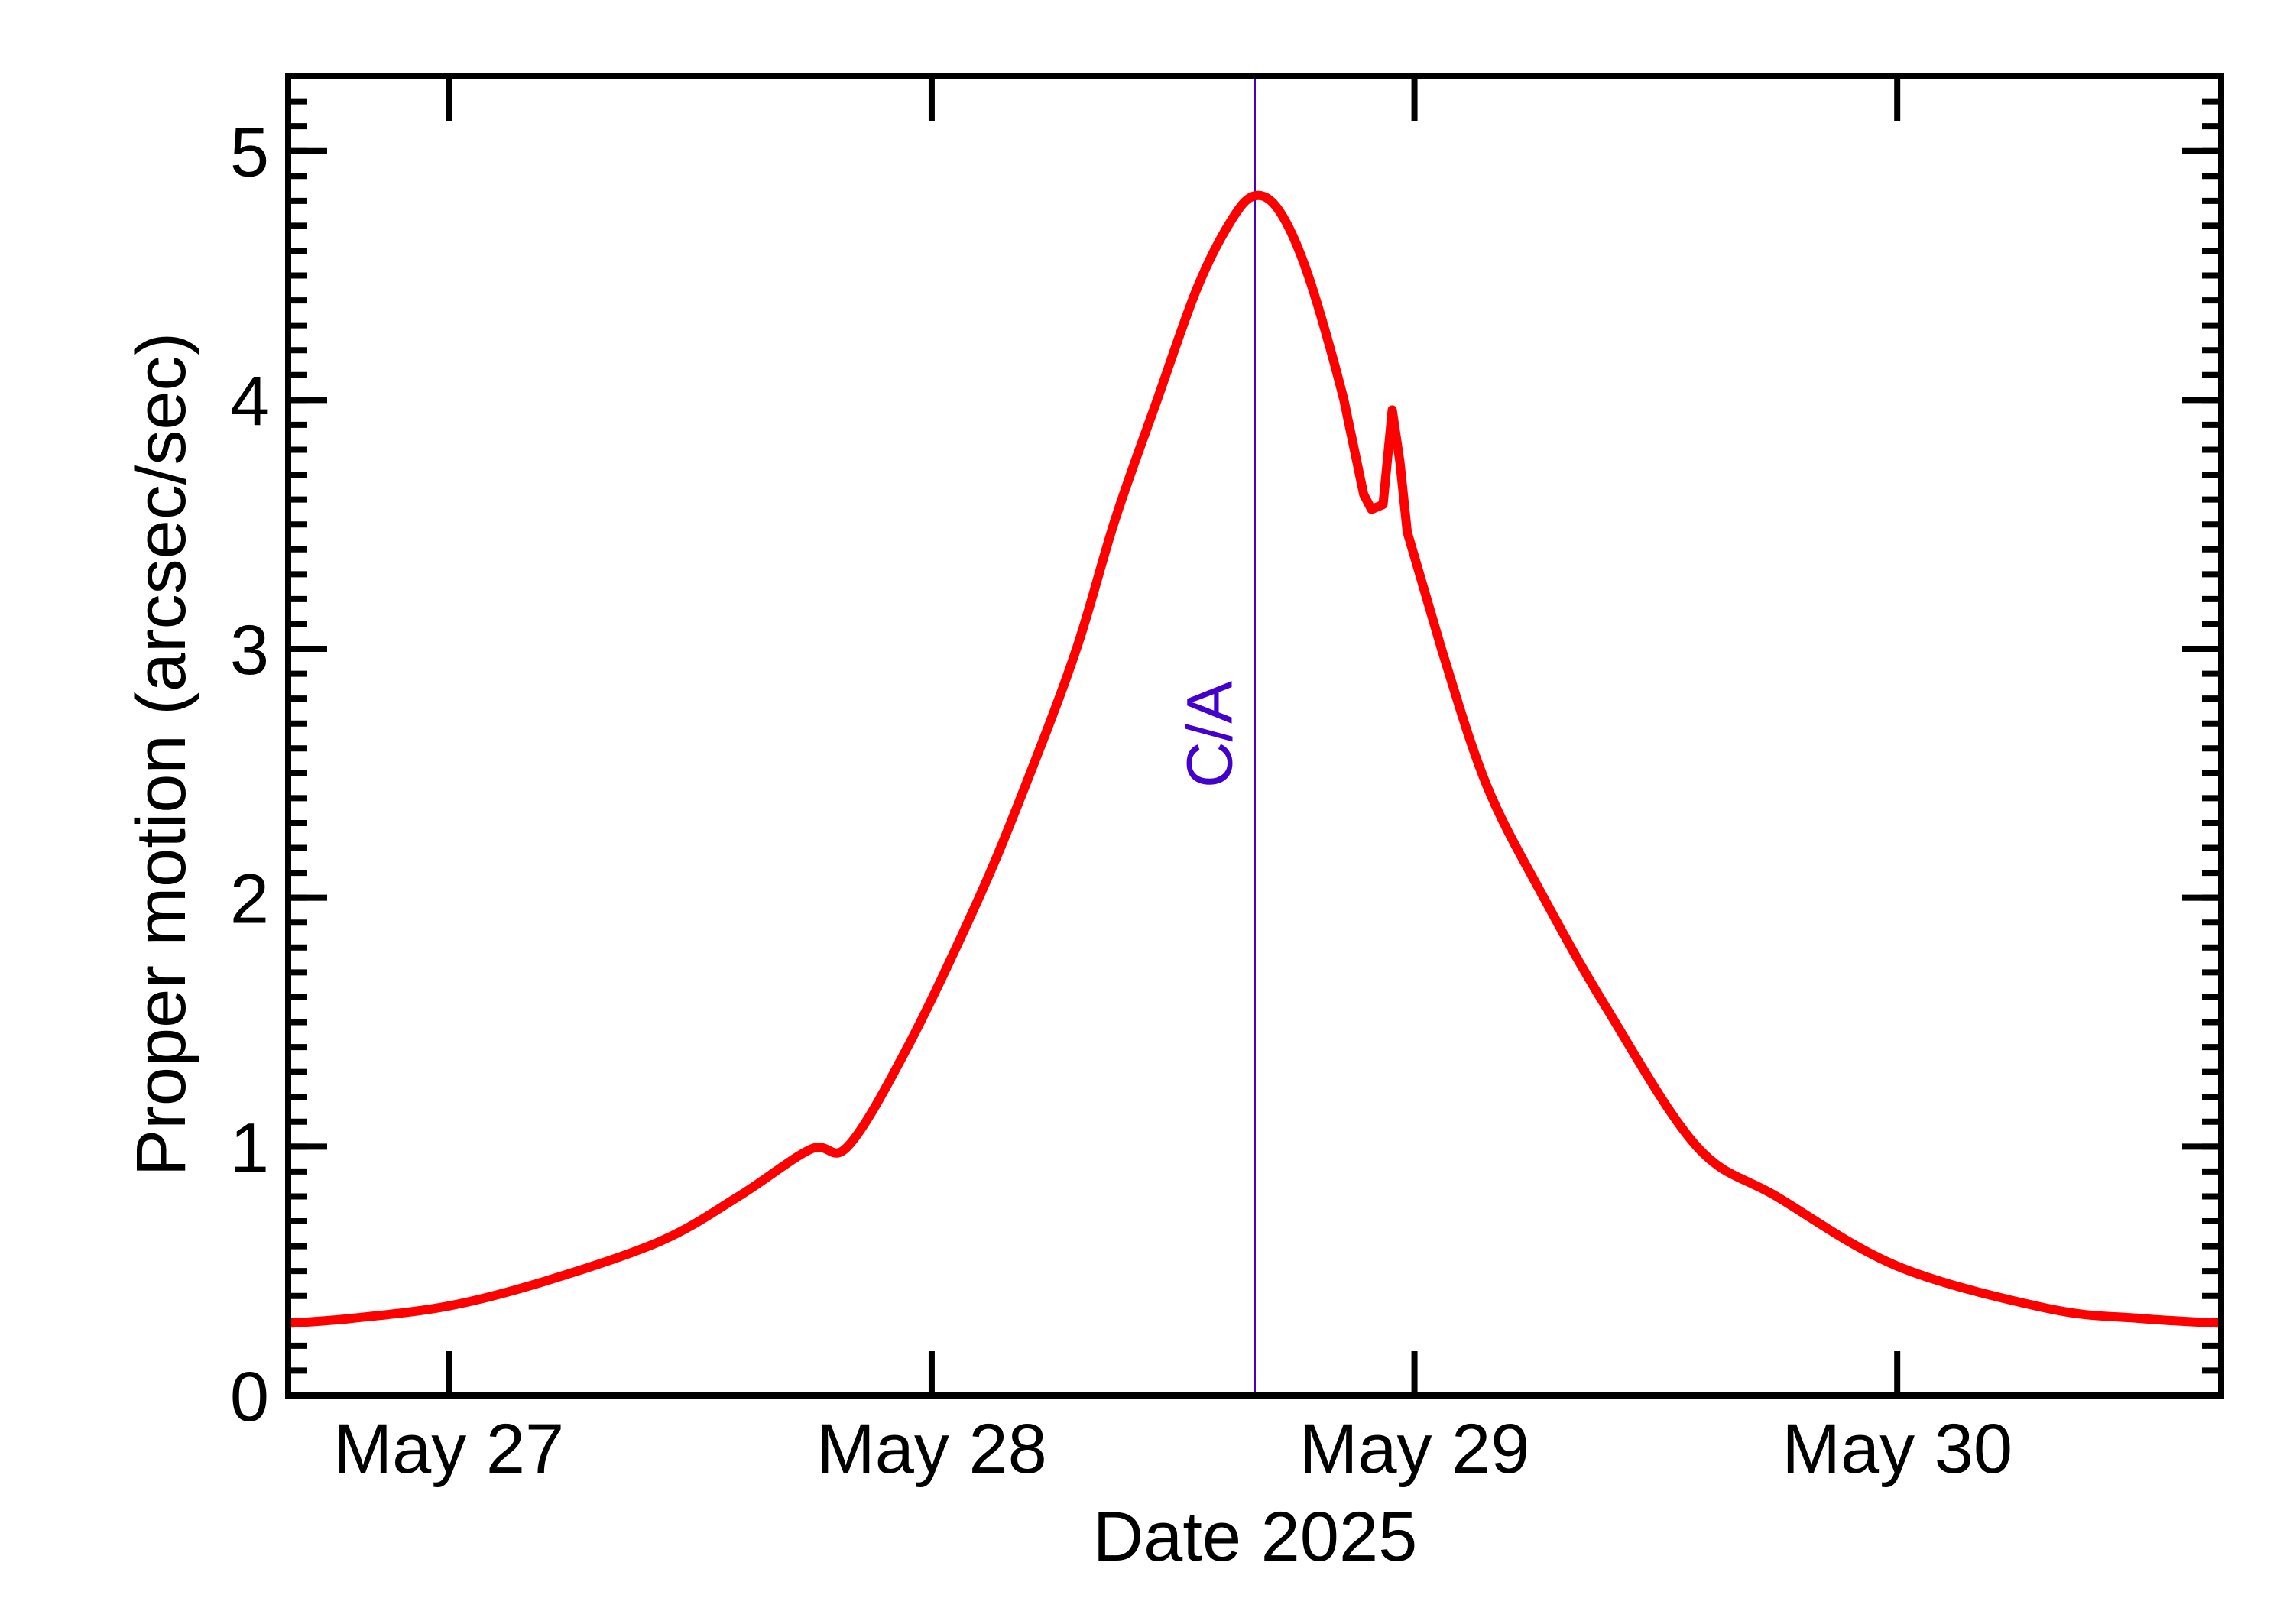  I want to click on y-axis-label: Proper motion (arcsec/sec), so click(161, 754).